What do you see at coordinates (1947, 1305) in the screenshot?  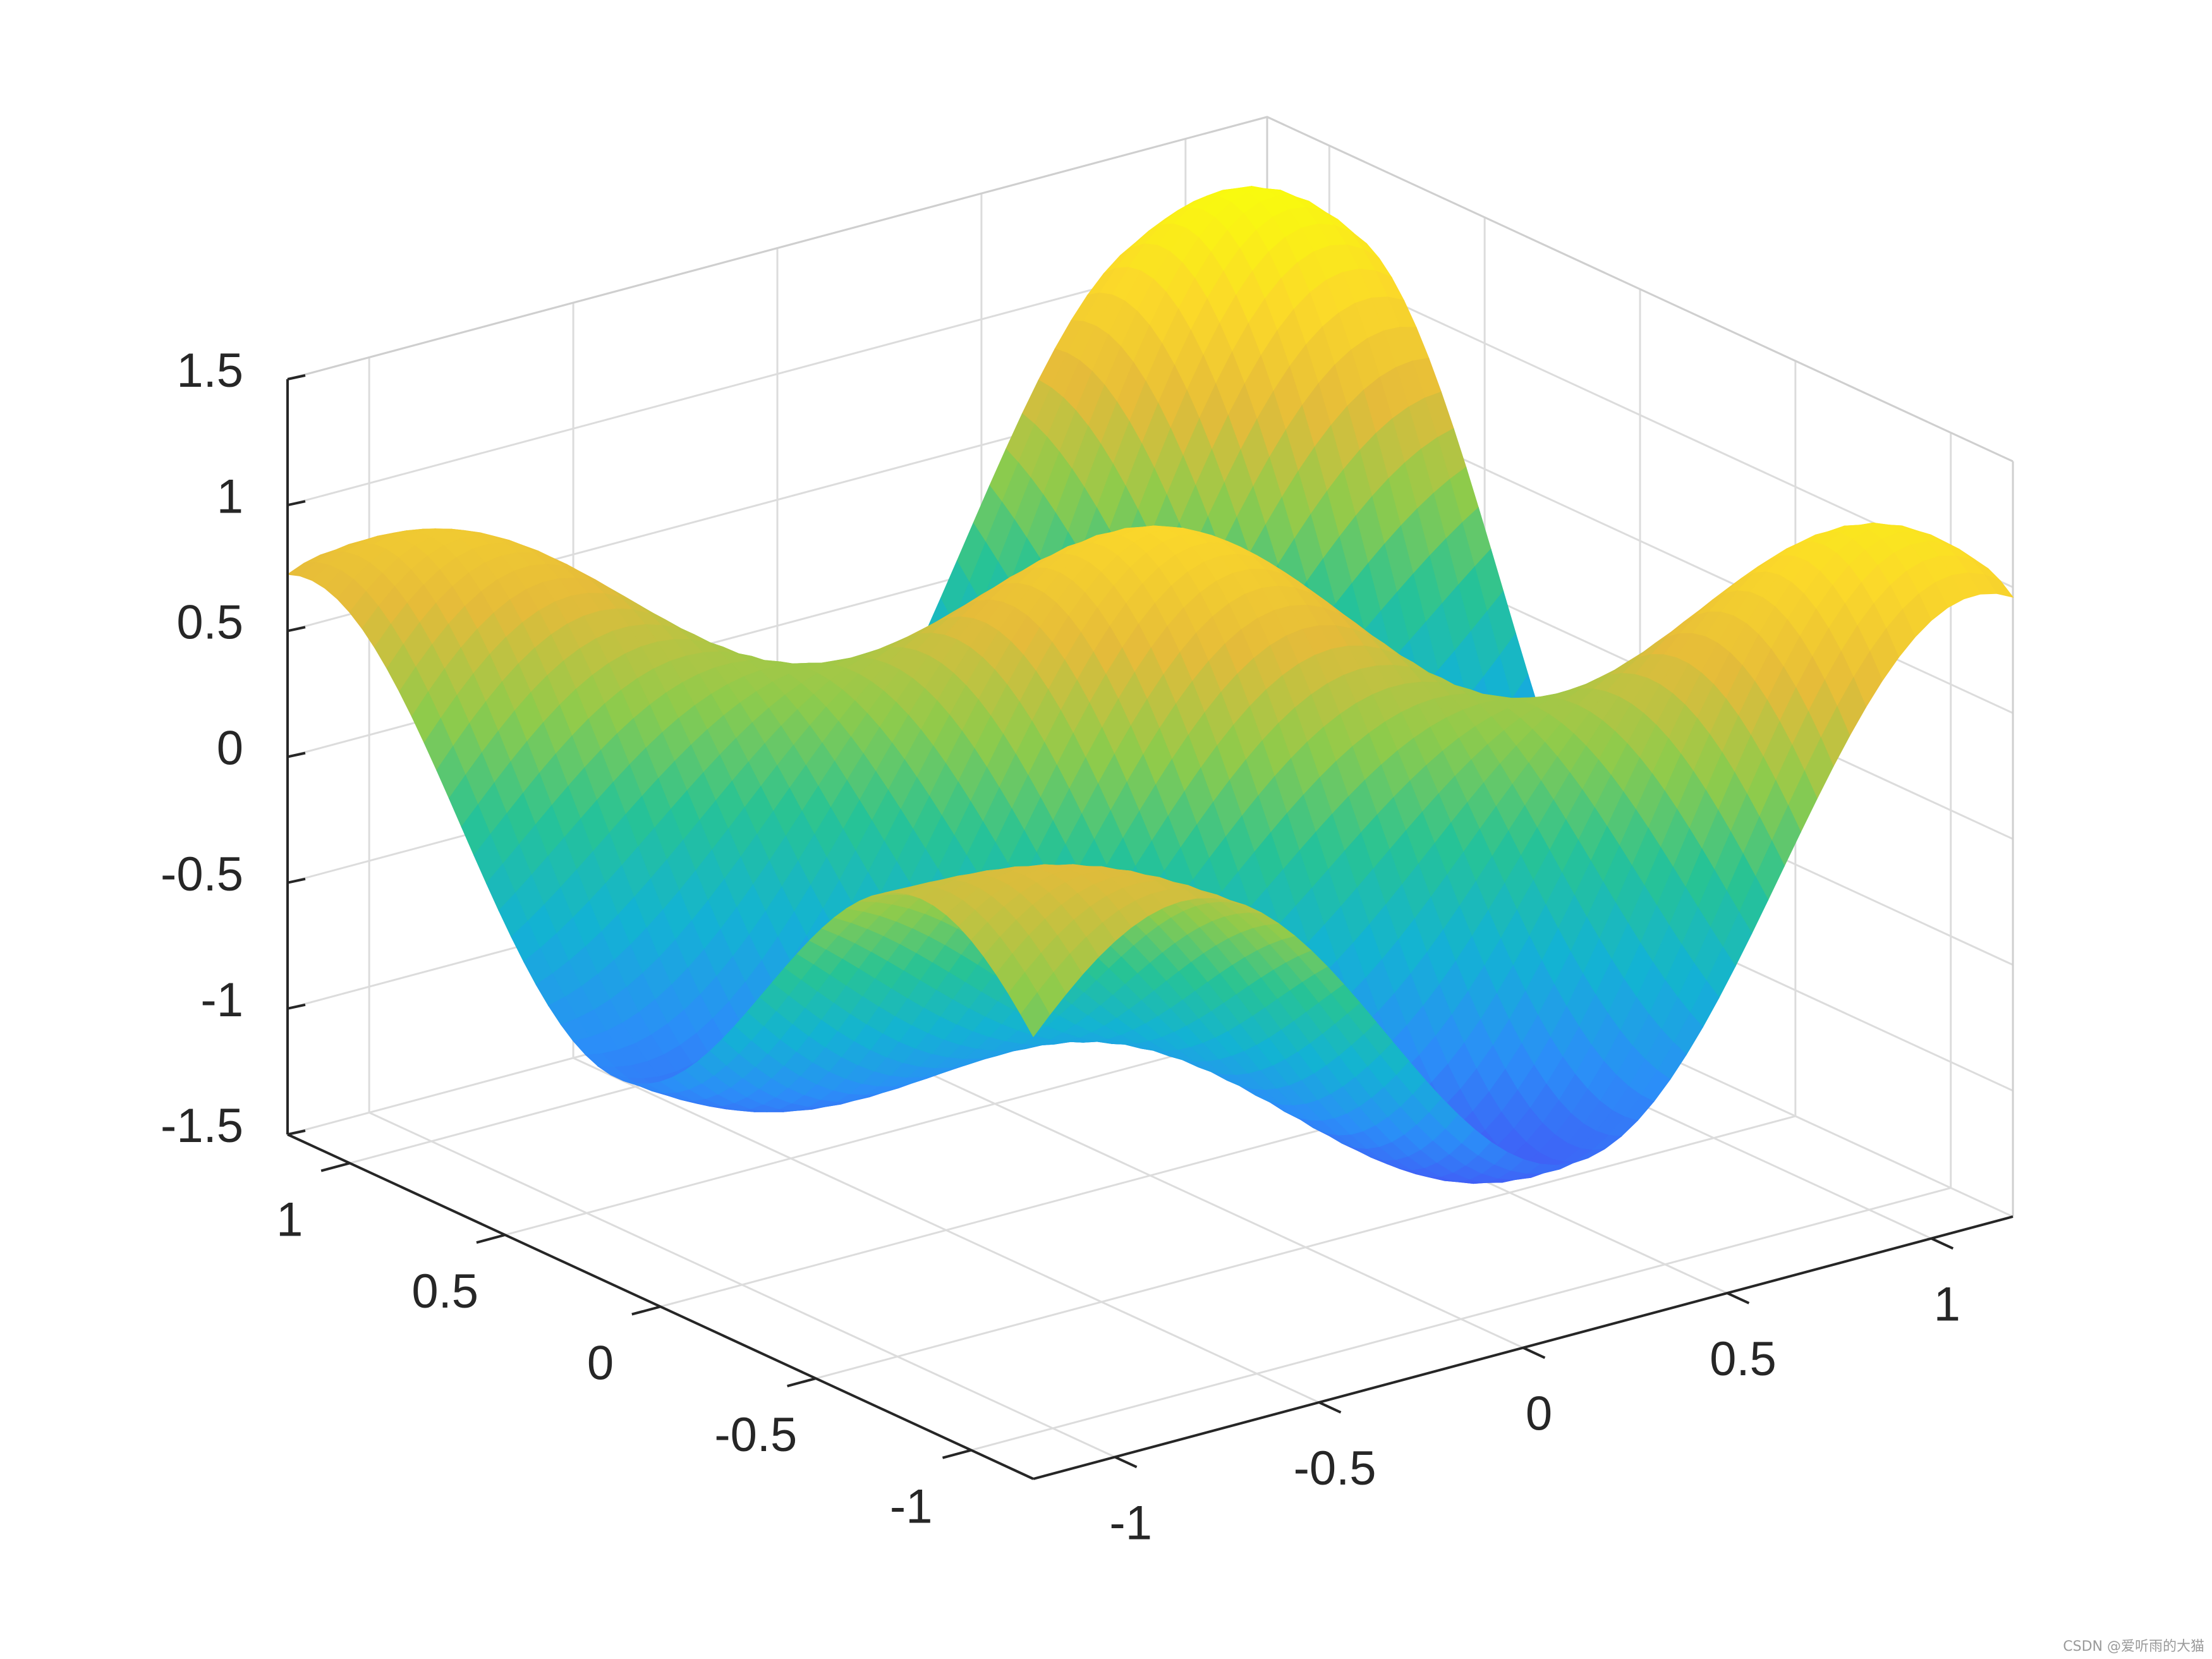 I see `x-tick-label-4: 1` at bounding box center [1947, 1305].